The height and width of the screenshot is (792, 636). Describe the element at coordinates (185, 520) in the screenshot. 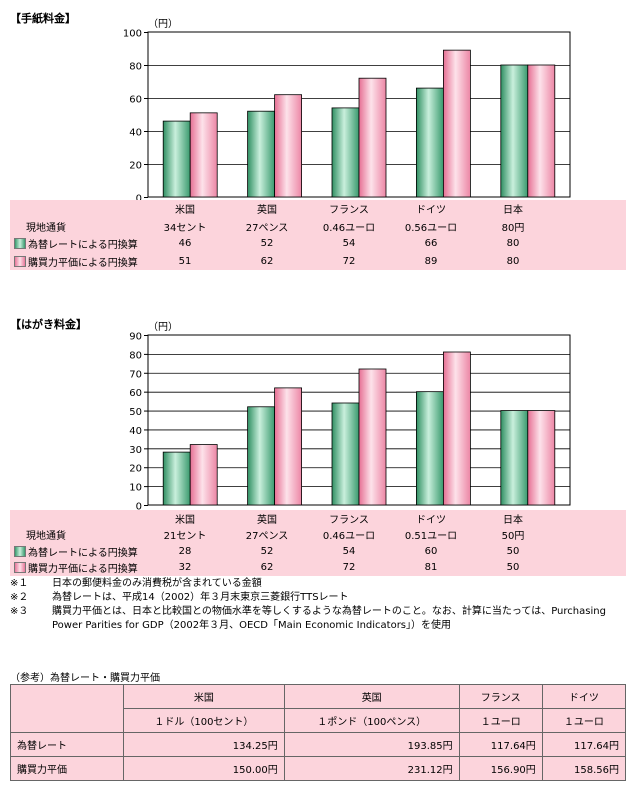

I see `chart2-country: 米国` at that location.